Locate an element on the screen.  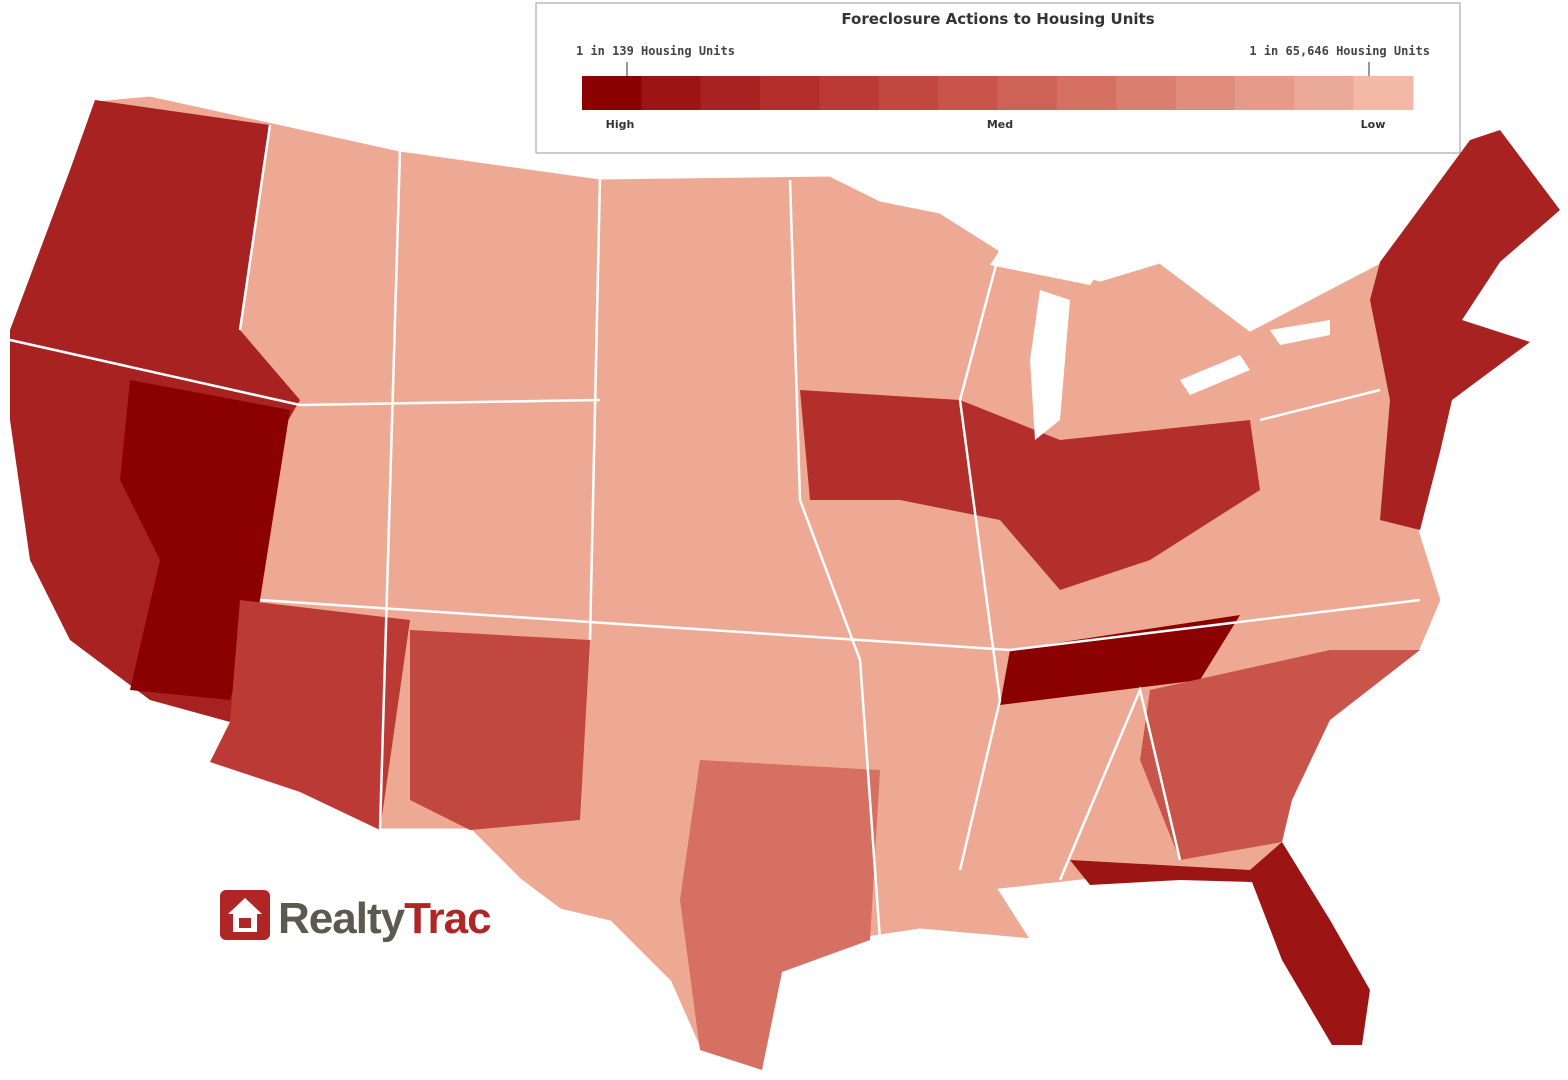
legend-levels: High Med Low is located at coordinates (996, 124).